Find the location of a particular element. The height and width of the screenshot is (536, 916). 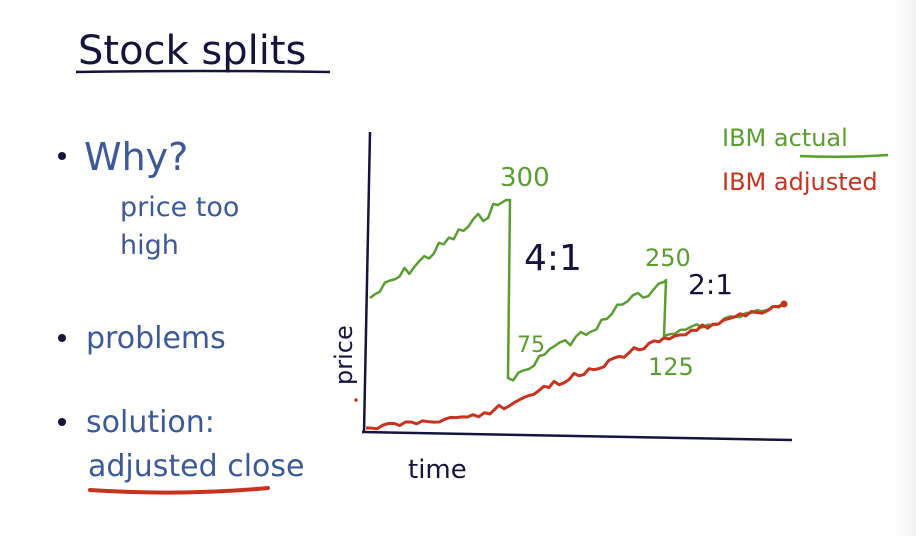

page-edge-shadow is located at coordinates (905, 268).